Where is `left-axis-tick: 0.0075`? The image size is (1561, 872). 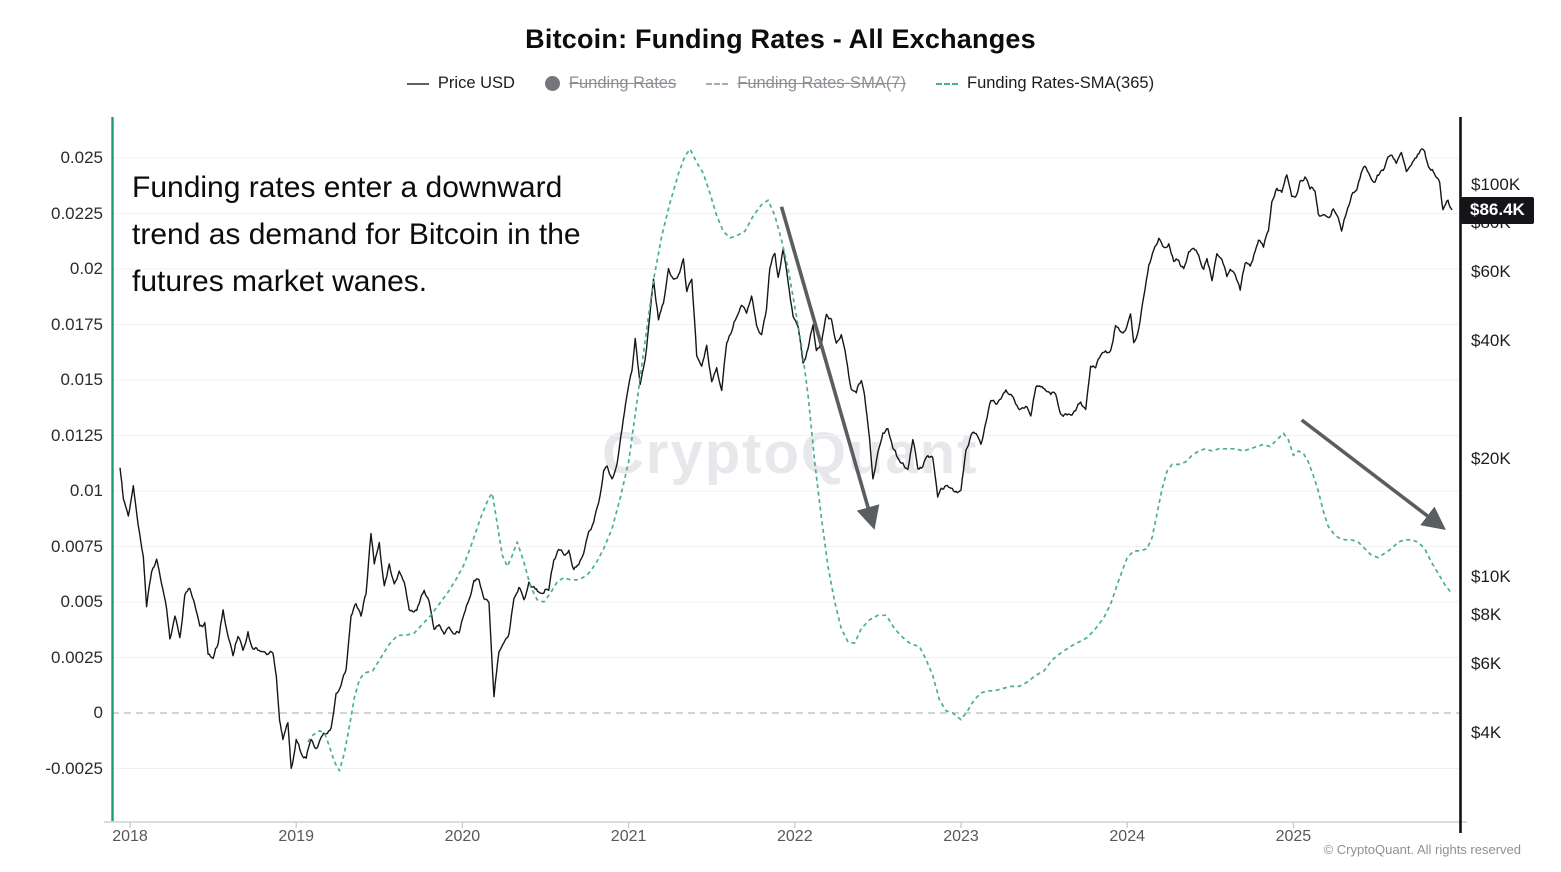
left-axis-tick: 0.0075 is located at coordinates (77, 546).